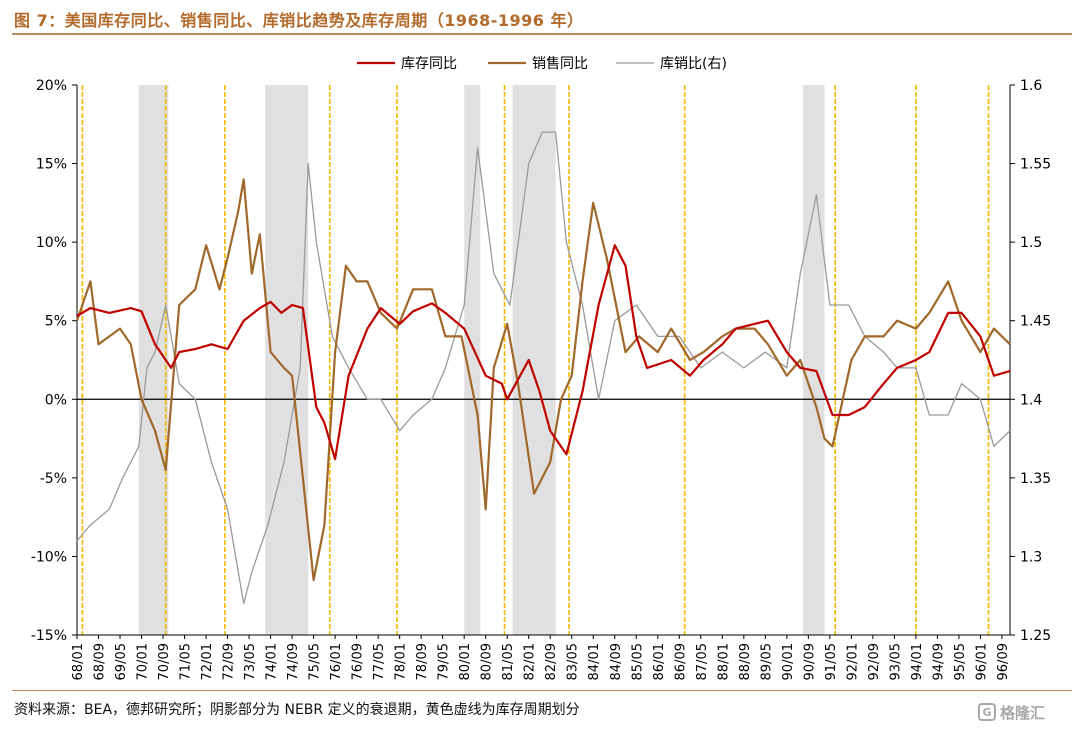 This screenshot has height=729, width=1080. What do you see at coordinates (1031, 400) in the screenshot?
I see `right-tick-label-3: 1.4` at bounding box center [1031, 400].